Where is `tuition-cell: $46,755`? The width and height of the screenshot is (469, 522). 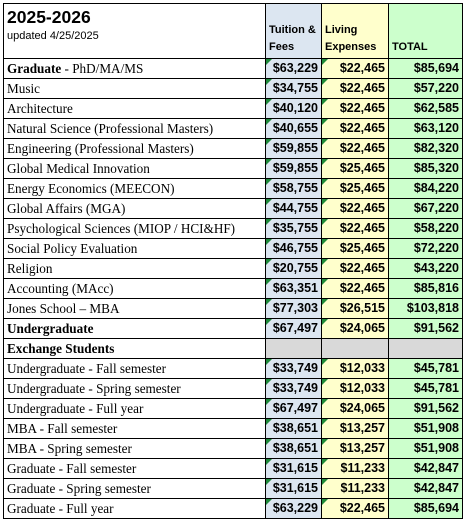 tuition-cell: $46,755 is located at coordinates (293, 248).